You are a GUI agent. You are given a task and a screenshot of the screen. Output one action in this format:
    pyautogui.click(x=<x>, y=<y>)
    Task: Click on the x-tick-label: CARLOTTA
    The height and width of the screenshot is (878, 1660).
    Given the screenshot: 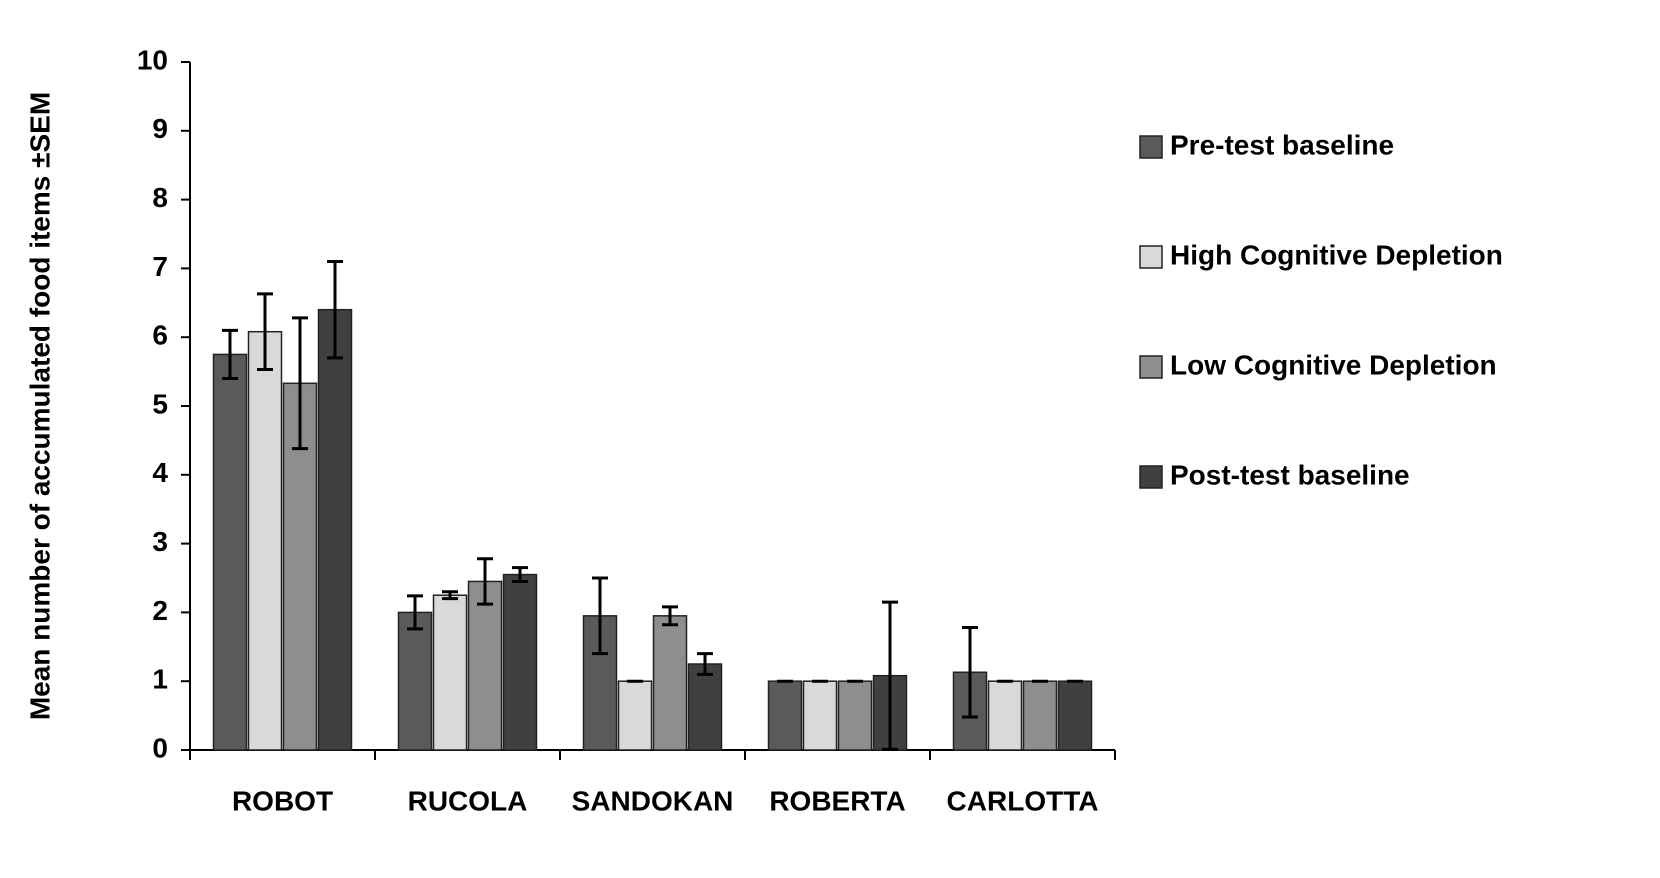 What is the action you would take?
    pyautogui.click(x=1023, y=800)
    